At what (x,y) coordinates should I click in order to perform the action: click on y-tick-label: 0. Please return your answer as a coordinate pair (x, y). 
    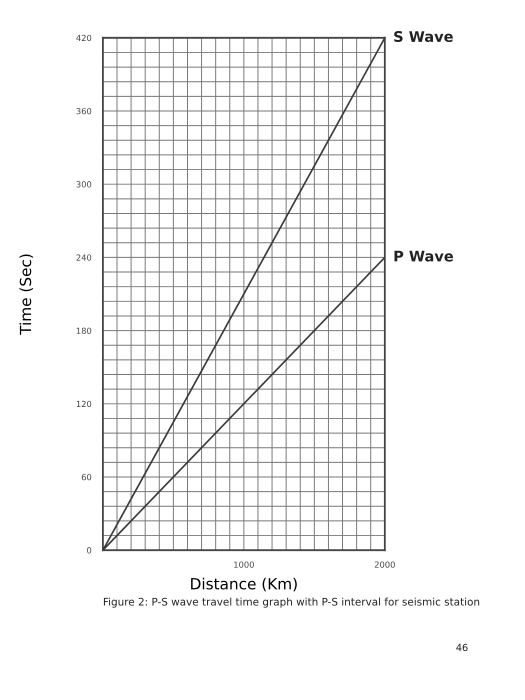
    Looking at the image, I should click on (89, 550).